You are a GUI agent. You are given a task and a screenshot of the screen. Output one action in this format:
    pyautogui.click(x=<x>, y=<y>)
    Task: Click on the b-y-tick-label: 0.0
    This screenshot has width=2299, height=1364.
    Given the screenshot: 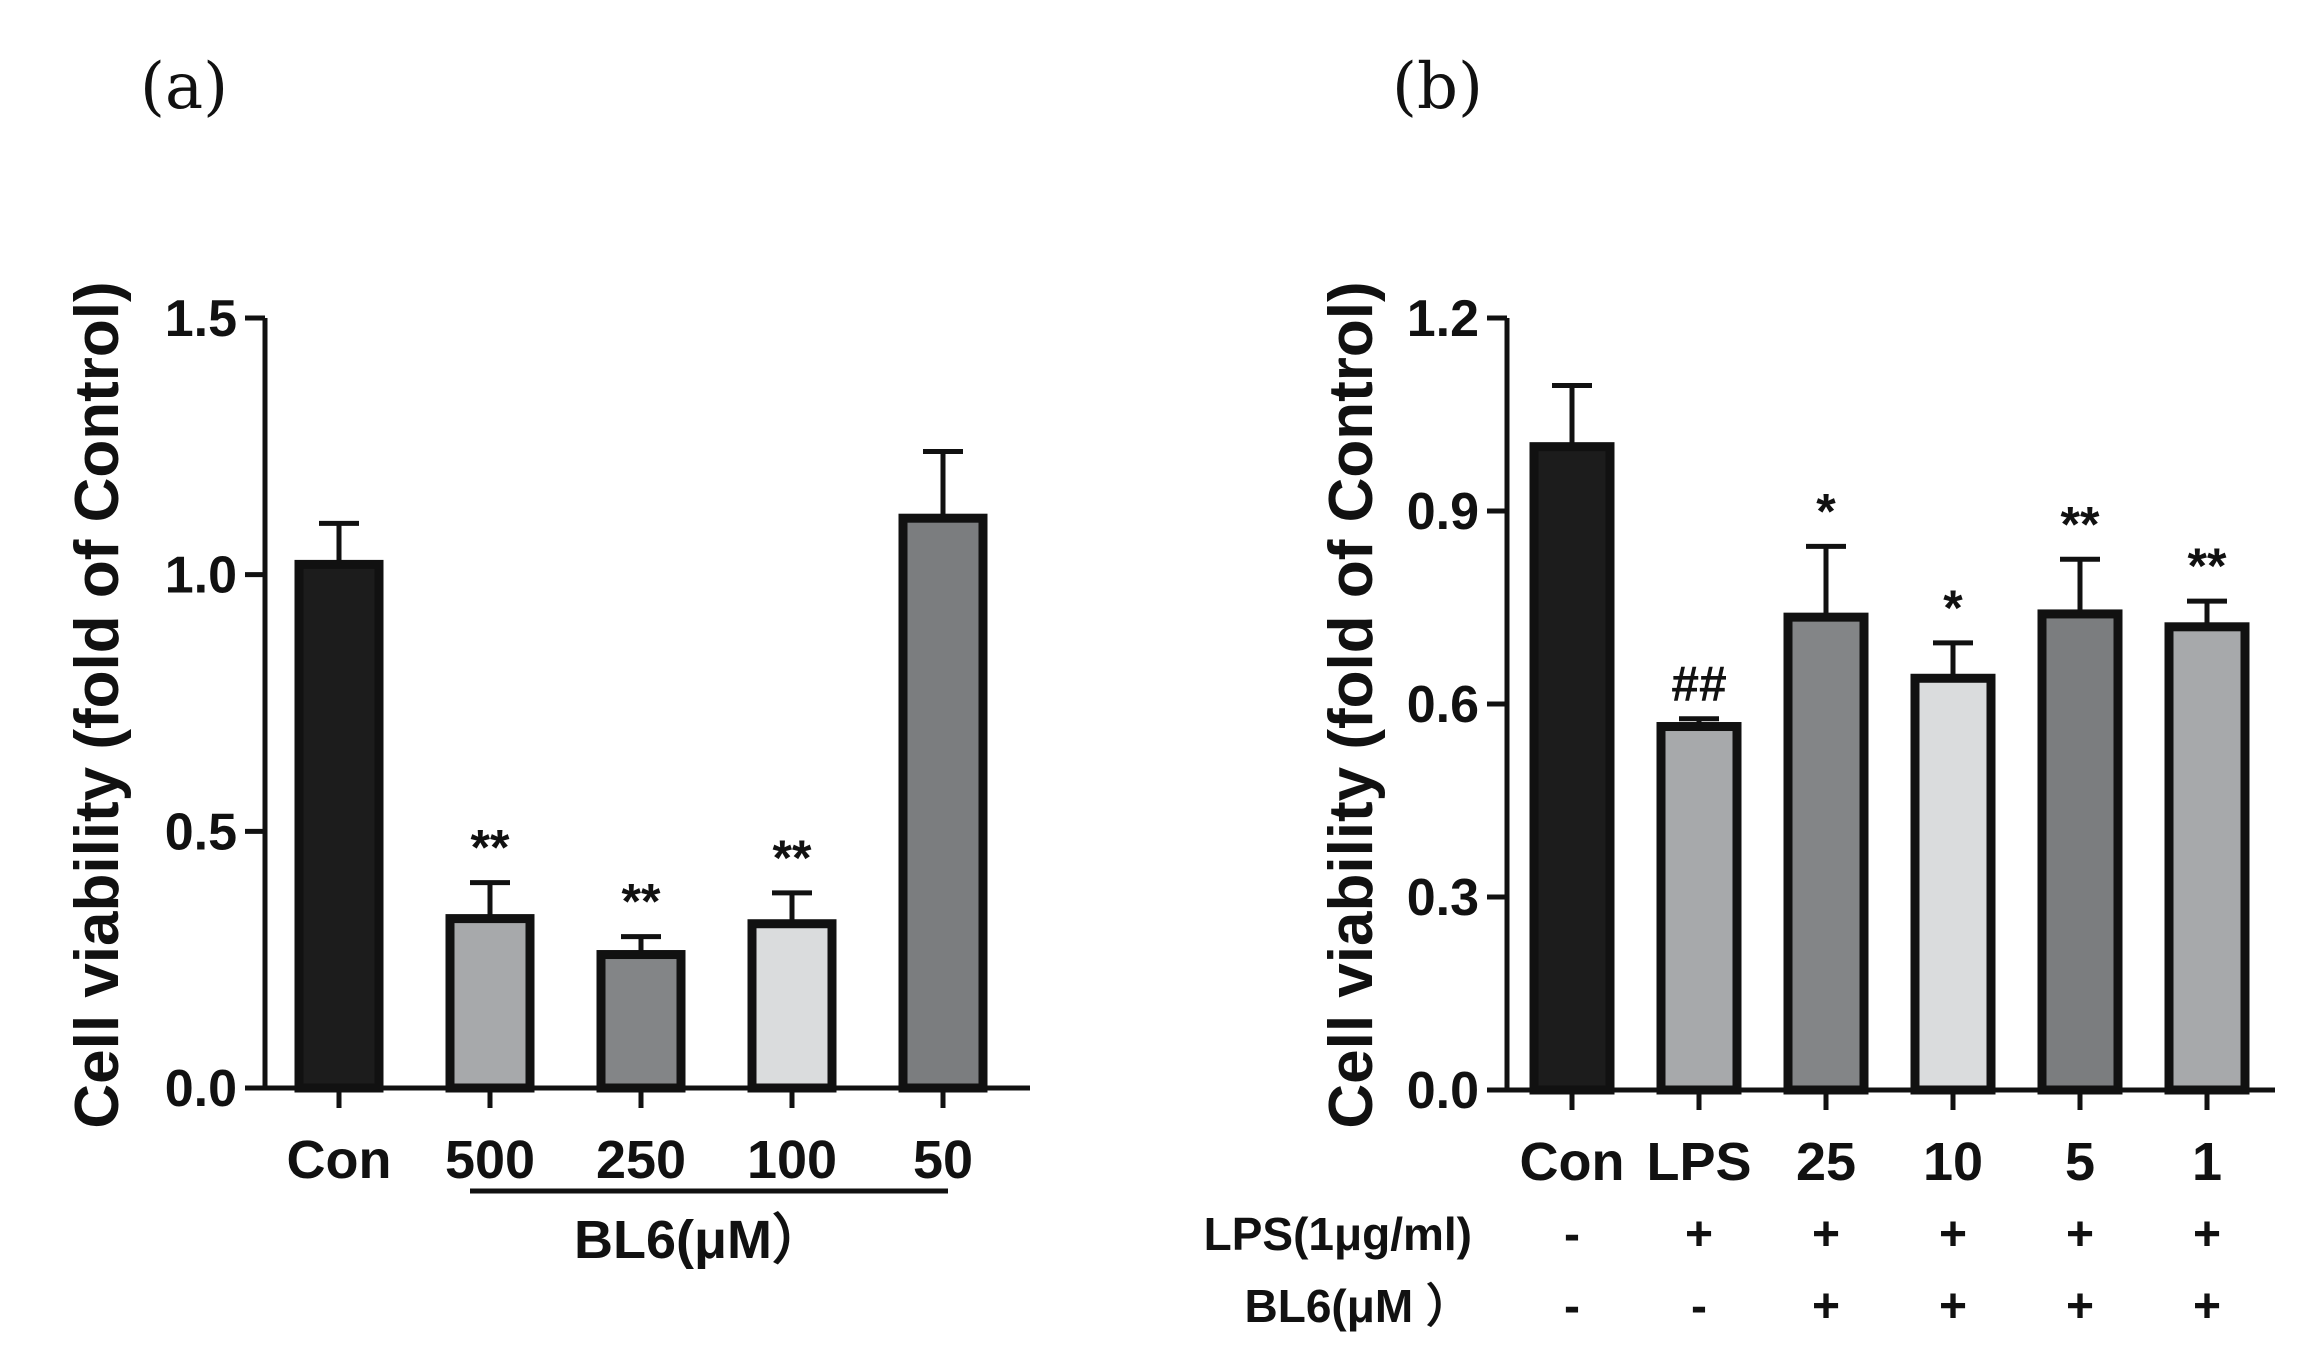 What is the action you would take?
    pyautogui.click(x=1443, y=1091)
    